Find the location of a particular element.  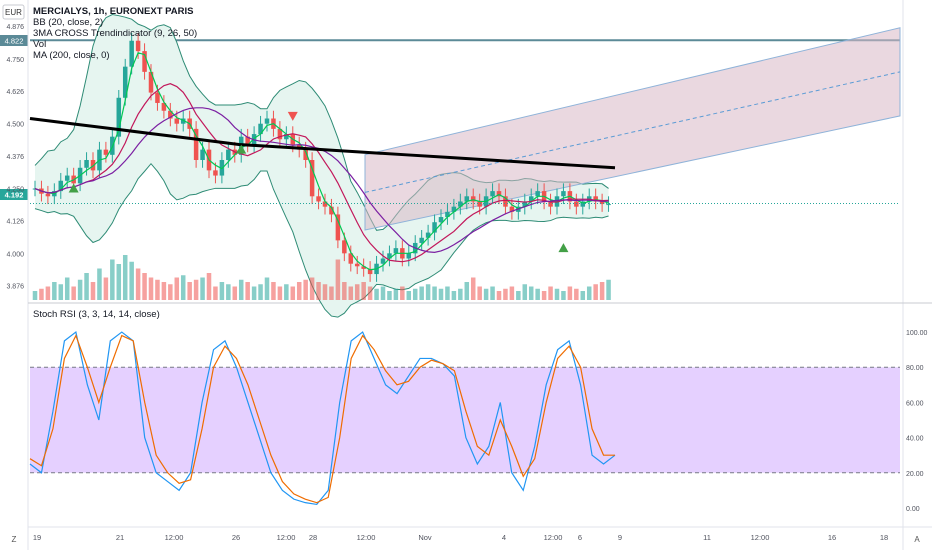

currency-label: EUR is located at coordinates (13, 12).